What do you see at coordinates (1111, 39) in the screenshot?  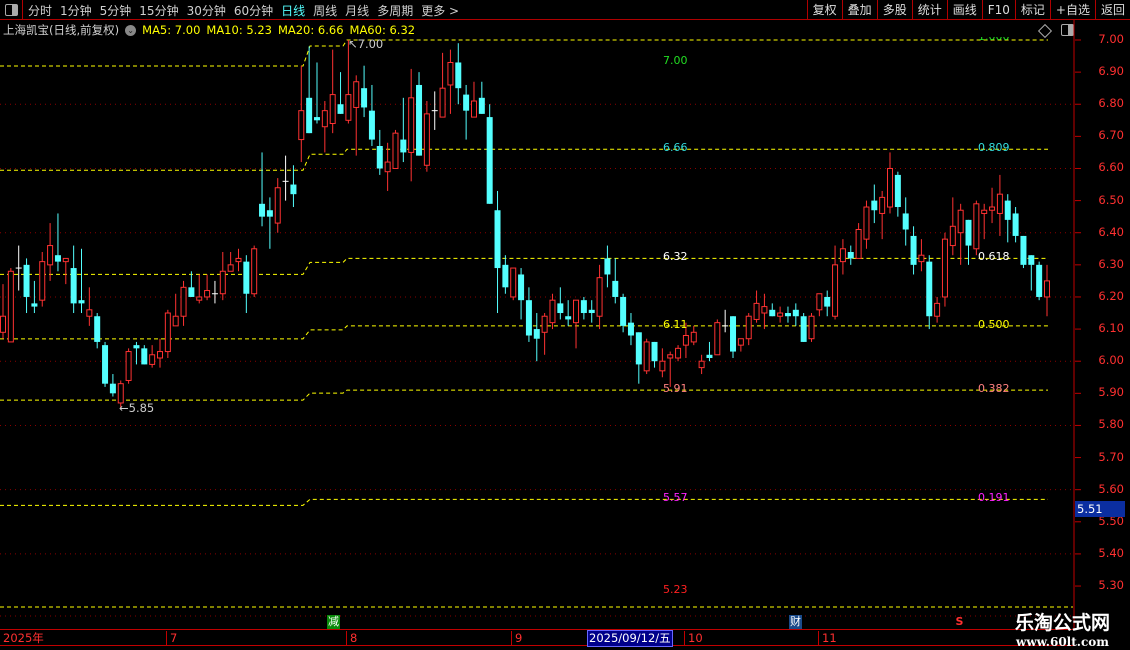 I see `price-axis-label: 7.00` at bounding box center [1111, 39].